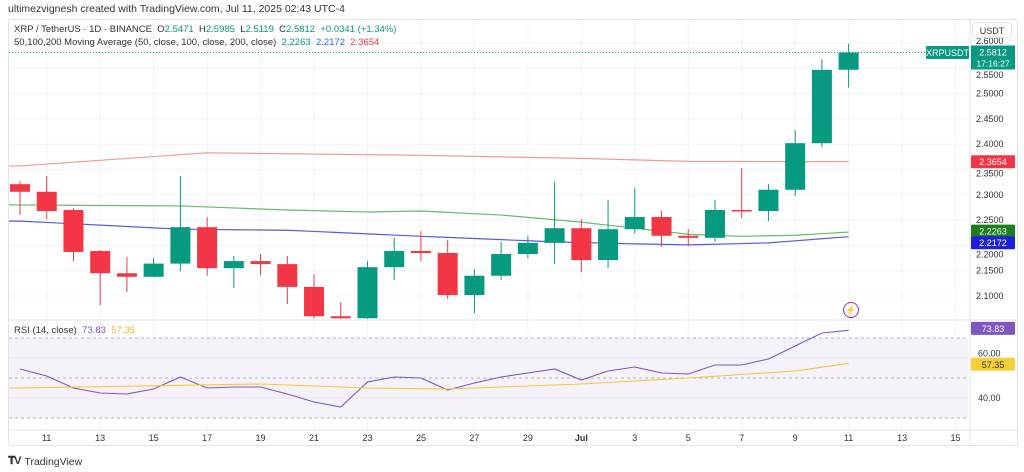 This screenshot has width=1024, height=472. I want to click on date-tick-label: 27, so click(474, 438).